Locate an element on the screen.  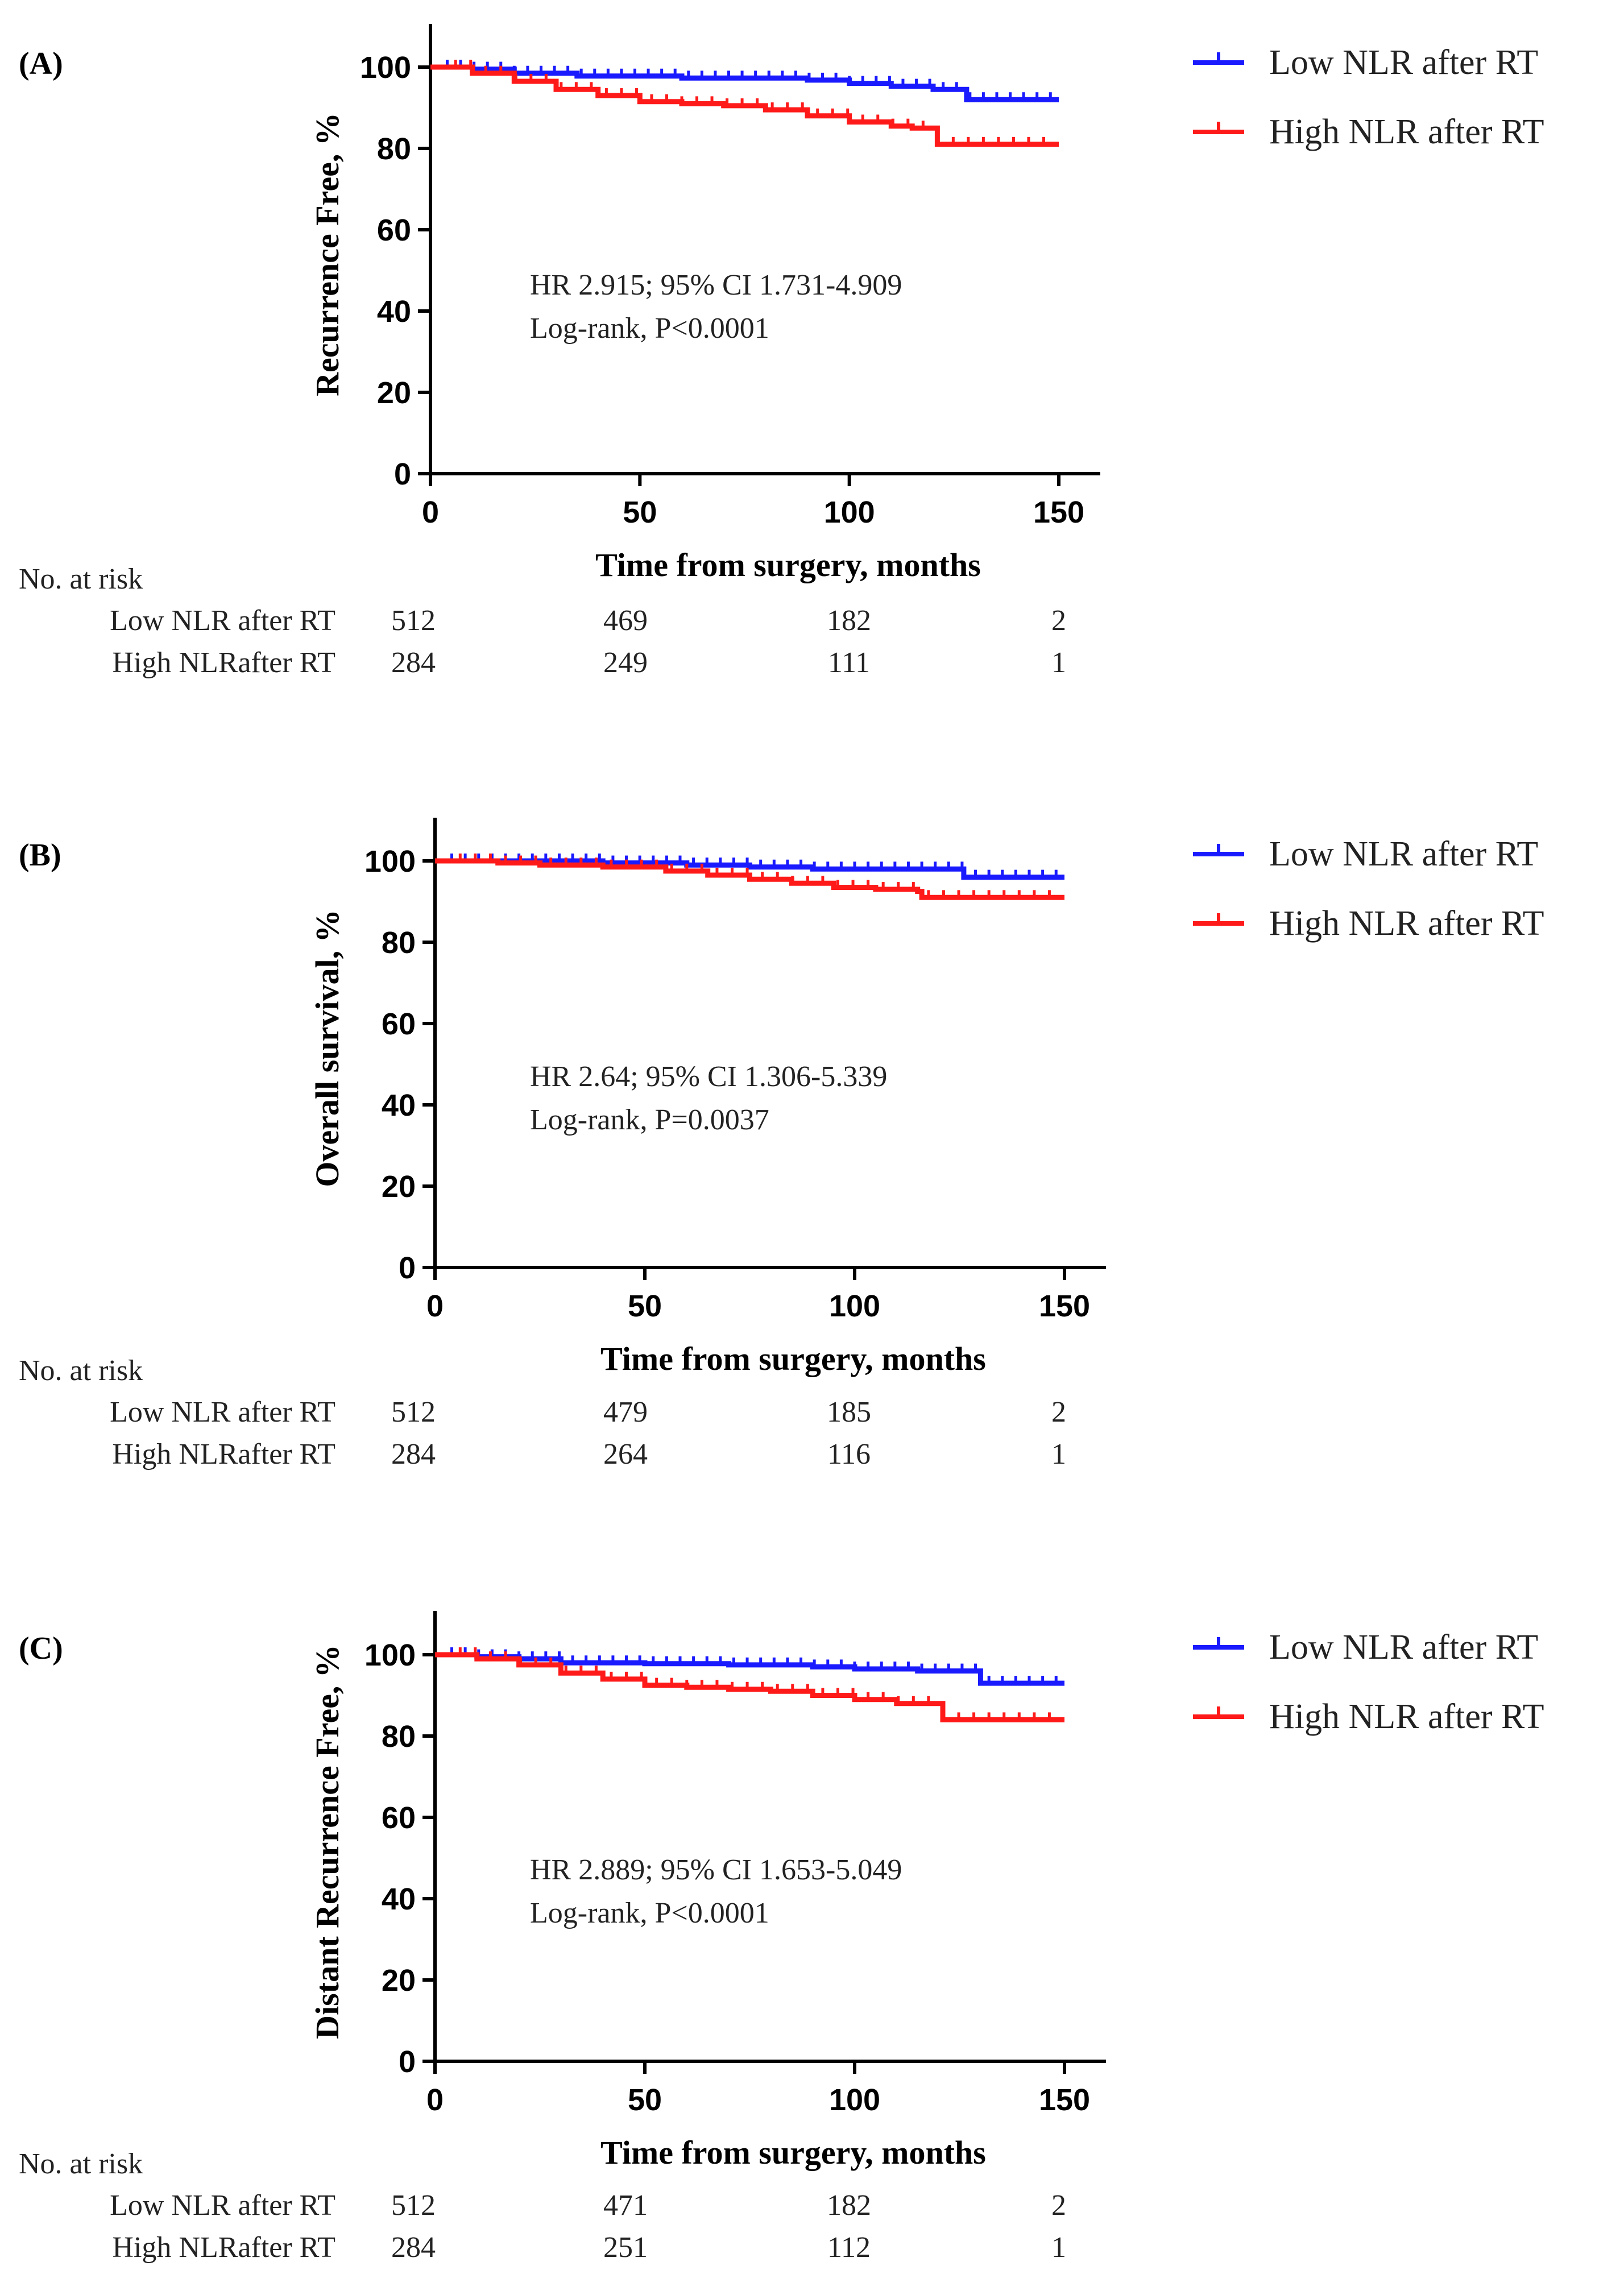
risk-value: 264 is located at coordinates (625, 1454).